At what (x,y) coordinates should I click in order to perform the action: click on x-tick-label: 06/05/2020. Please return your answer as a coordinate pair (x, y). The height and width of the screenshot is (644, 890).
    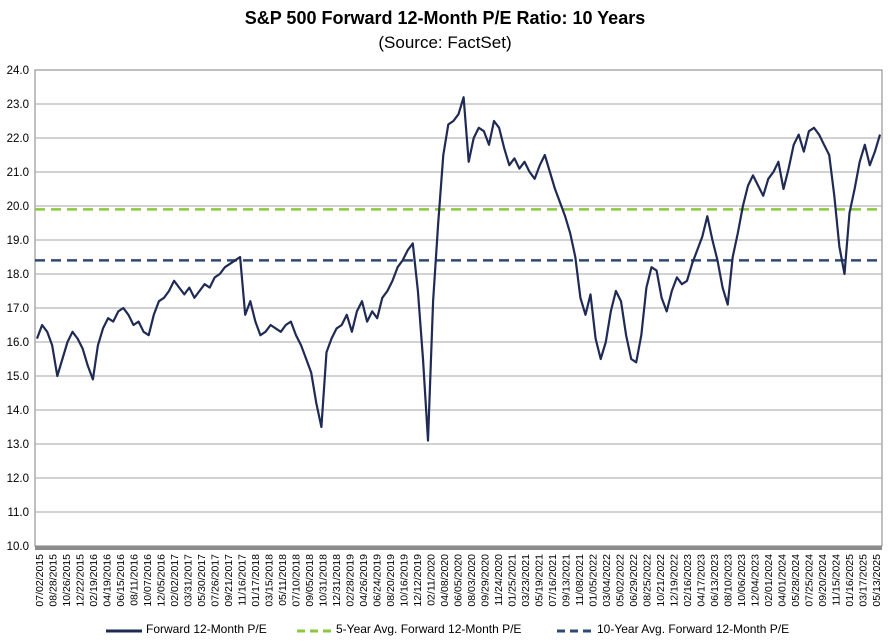
    Looking at the image, I should click on (459, 580).